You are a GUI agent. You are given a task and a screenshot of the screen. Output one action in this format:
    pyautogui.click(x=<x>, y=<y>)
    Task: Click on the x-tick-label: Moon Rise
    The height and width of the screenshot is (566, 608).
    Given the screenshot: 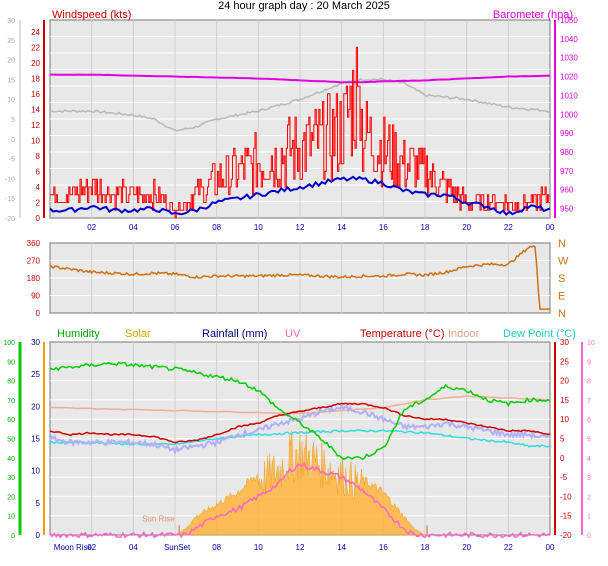 What is the action you would take?
    pyautogui.click(x=73, y=547)
    